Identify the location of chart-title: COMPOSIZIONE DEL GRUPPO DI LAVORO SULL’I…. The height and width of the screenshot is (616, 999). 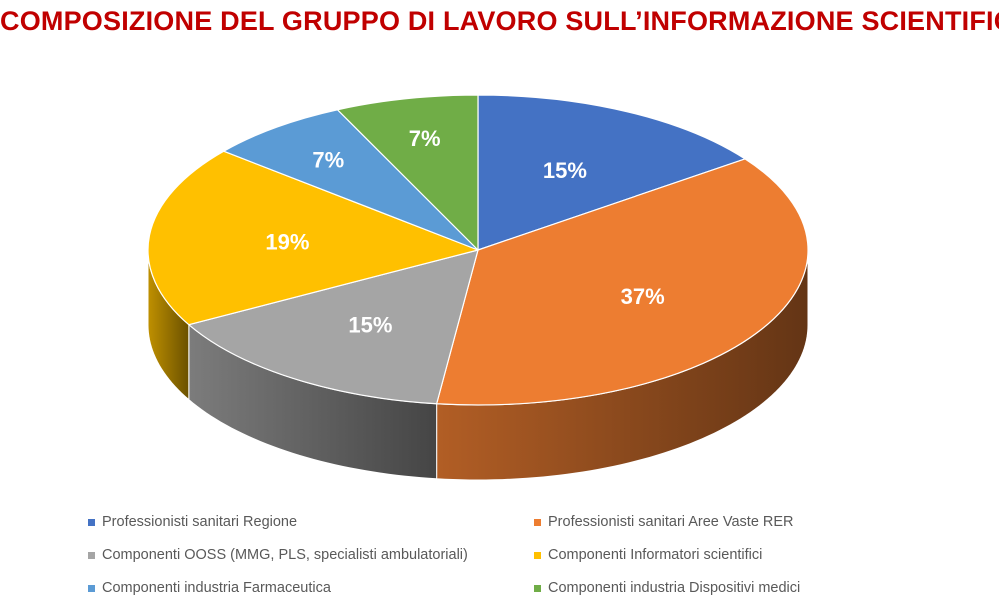
(499, 21).